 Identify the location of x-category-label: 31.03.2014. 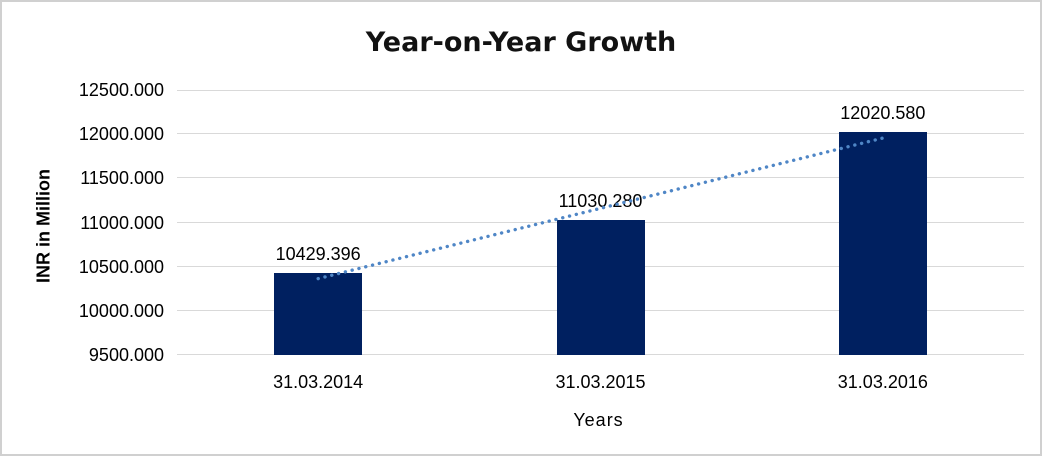
(318, 382).